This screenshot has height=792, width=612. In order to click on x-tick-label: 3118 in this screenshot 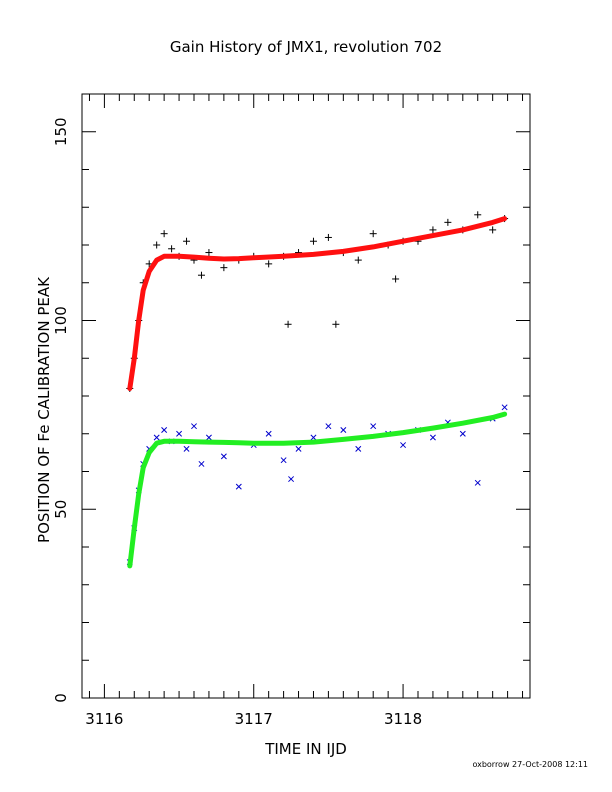, I will do `click(403, 719)`.